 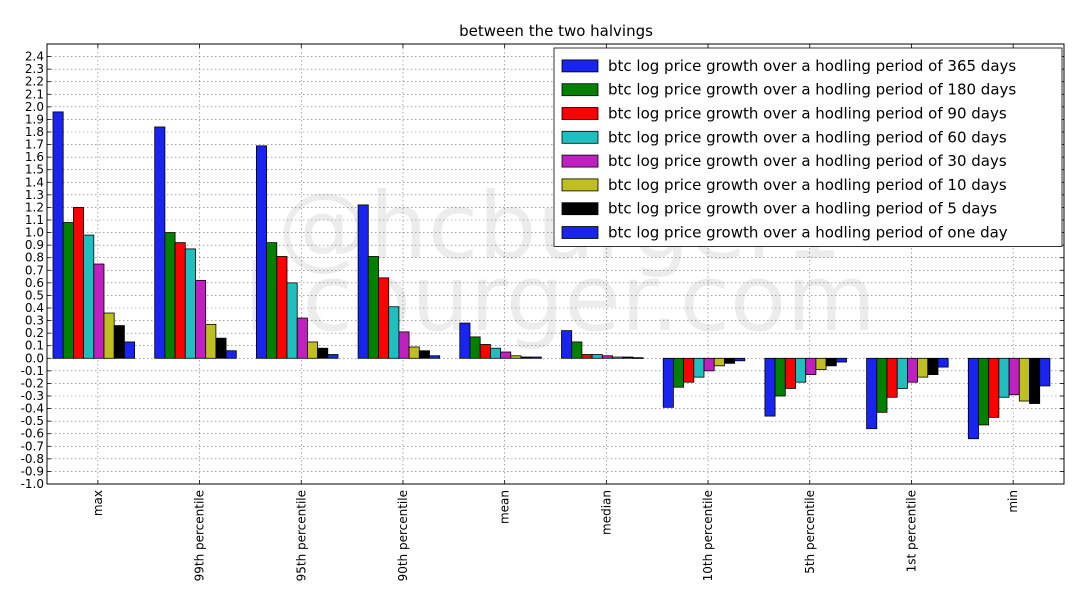 What do you see at coordinates (32, 484) in the screenshot?
I see `y-tick-label: -1.0` at bounding box center [32, 484].